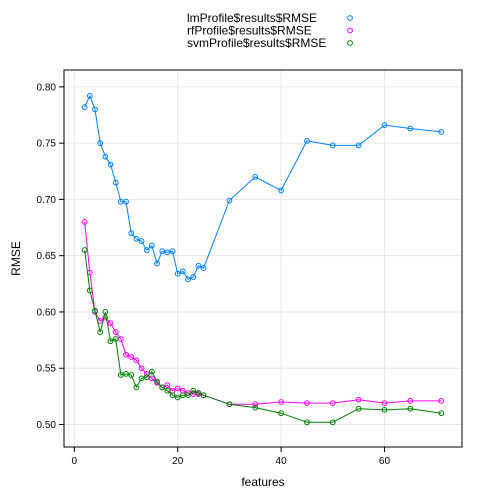 The height and width of the screenshot is (504, 504). I want to click on y-tick-label: 0.60, so click(47, 312).